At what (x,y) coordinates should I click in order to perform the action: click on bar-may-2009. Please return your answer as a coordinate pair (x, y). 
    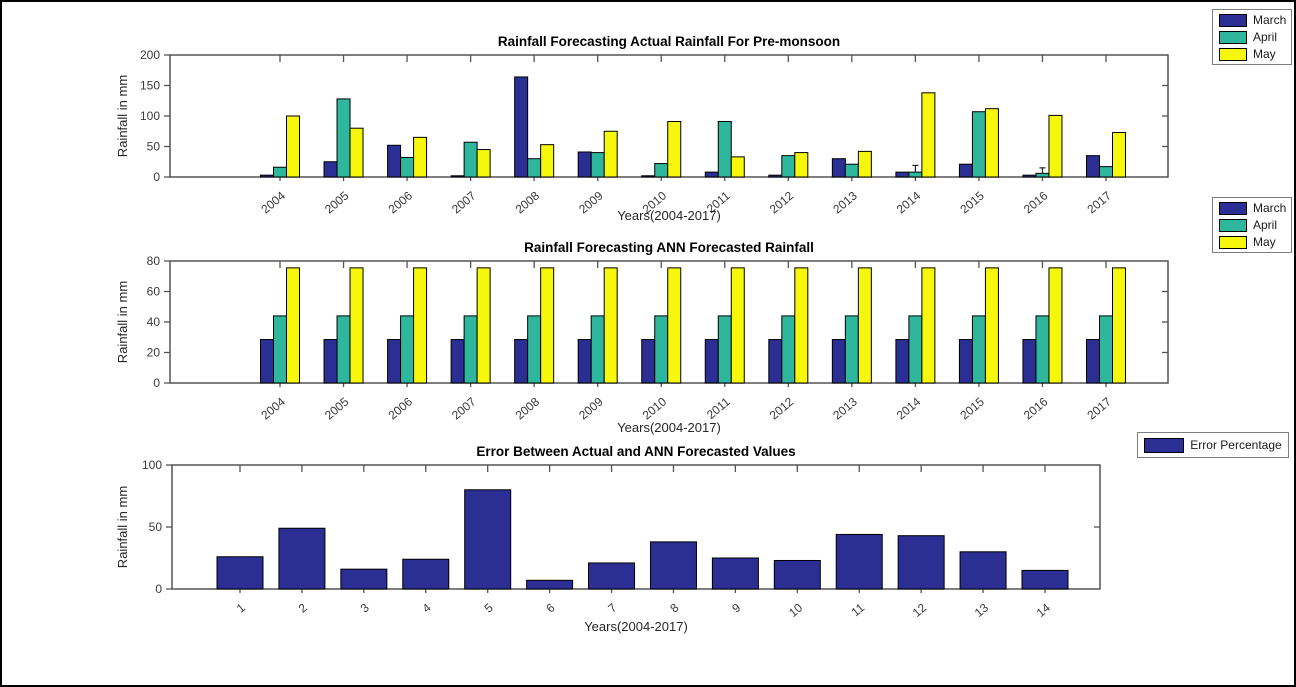
    Looking at the image, I should click on (610, 325).